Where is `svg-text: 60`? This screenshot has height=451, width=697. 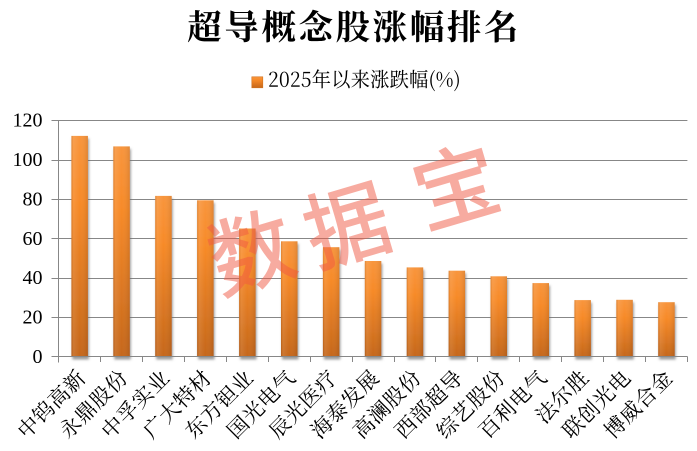 svg-text: 60 is located at coordinates (33, 239).